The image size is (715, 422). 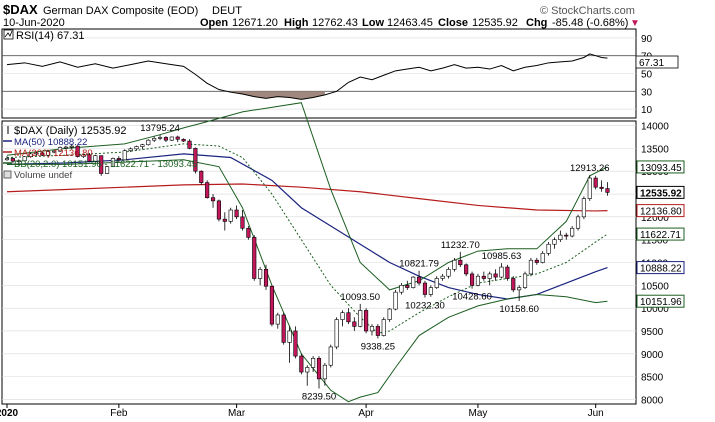 I want to click on price-tick-label: 9000, so click(x=652, y=355).